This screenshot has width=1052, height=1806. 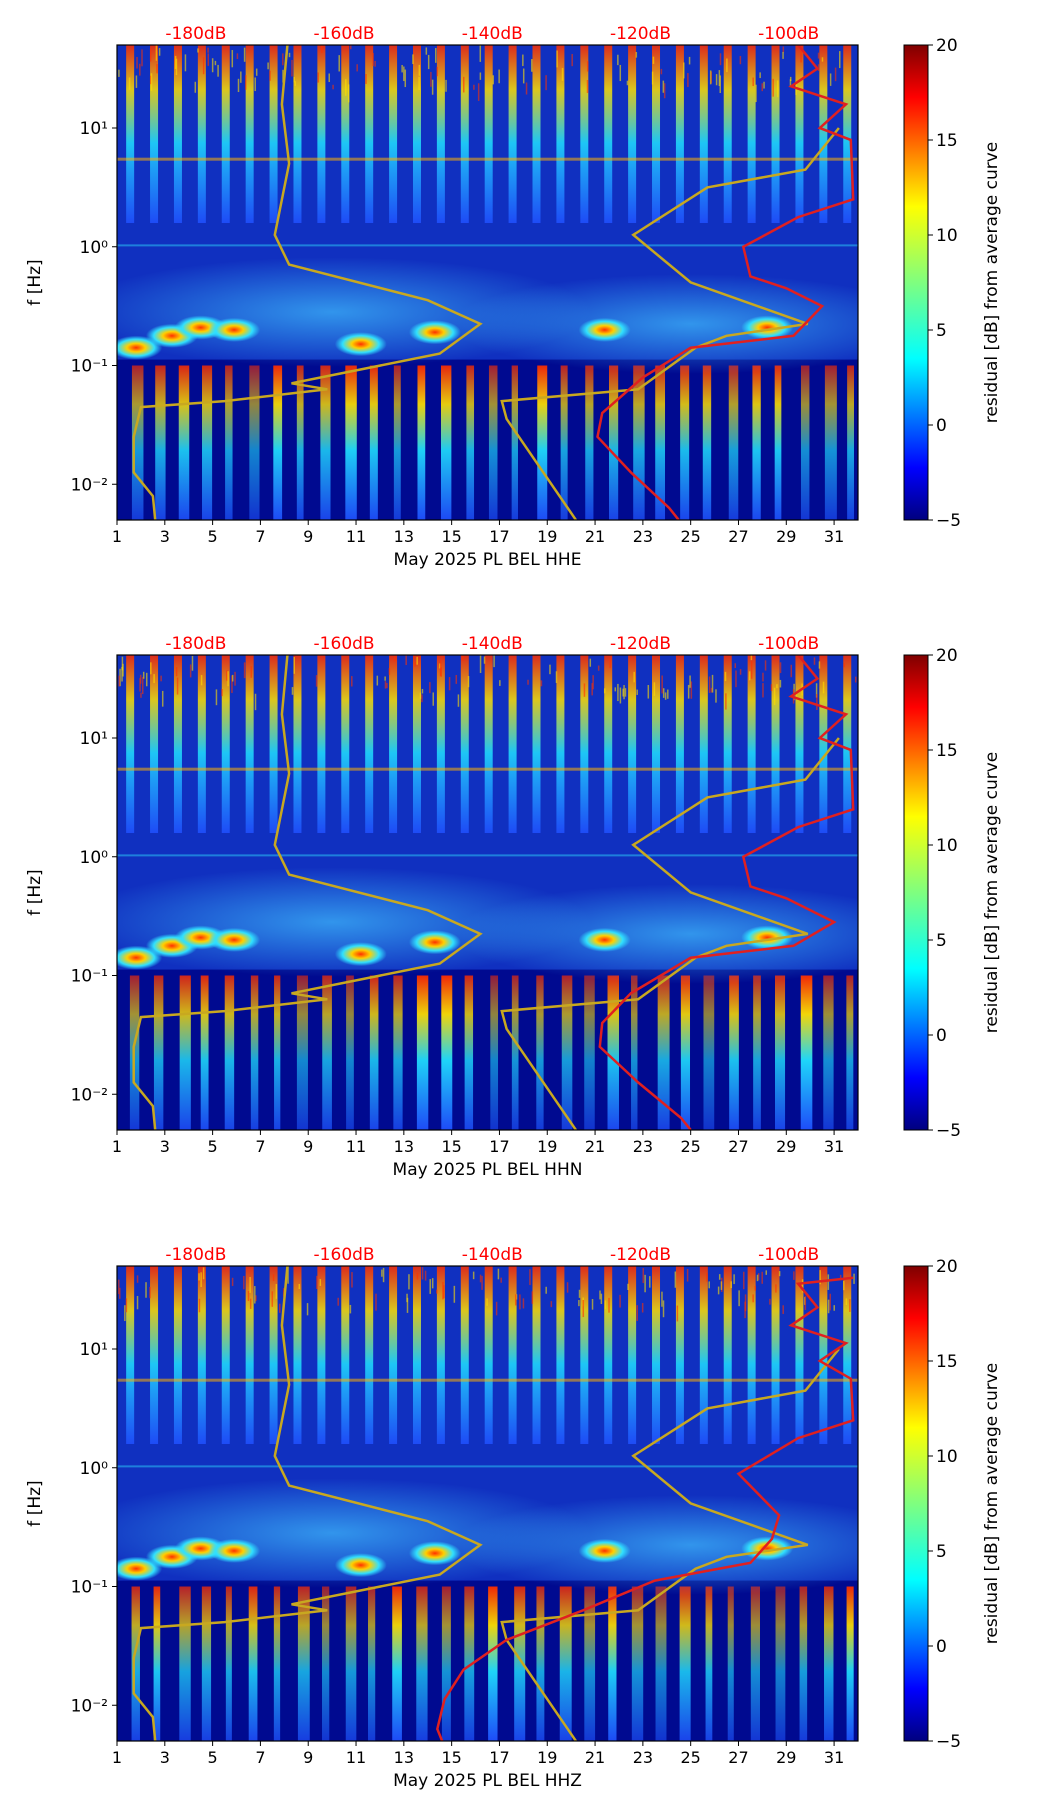 What do you see at coordinates (947, 1457) in the screenshot?
I see `colorbar-tick-label: 10` at bounding box center [947, 1457].